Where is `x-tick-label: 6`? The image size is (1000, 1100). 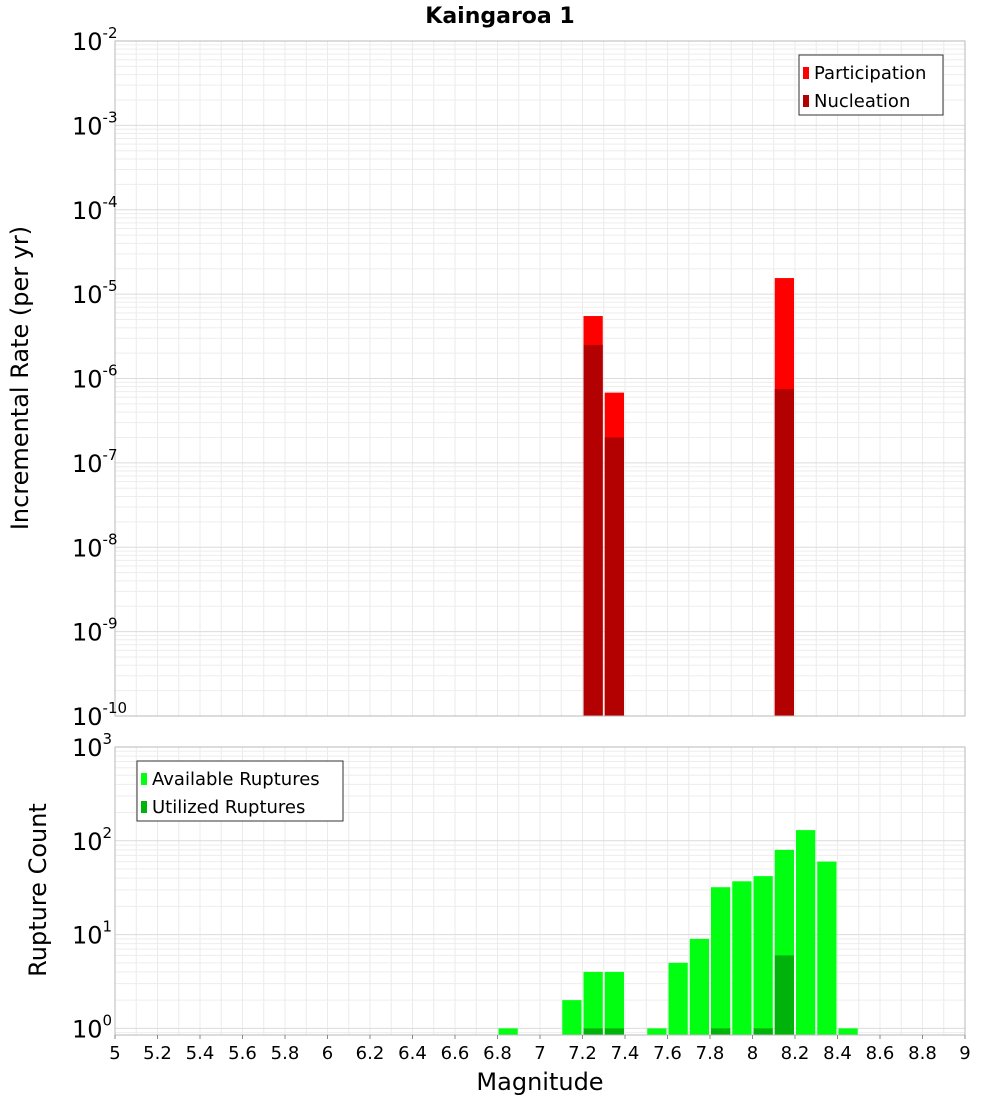
x-tick-label: 6 is located at coordinates (327, 1053).